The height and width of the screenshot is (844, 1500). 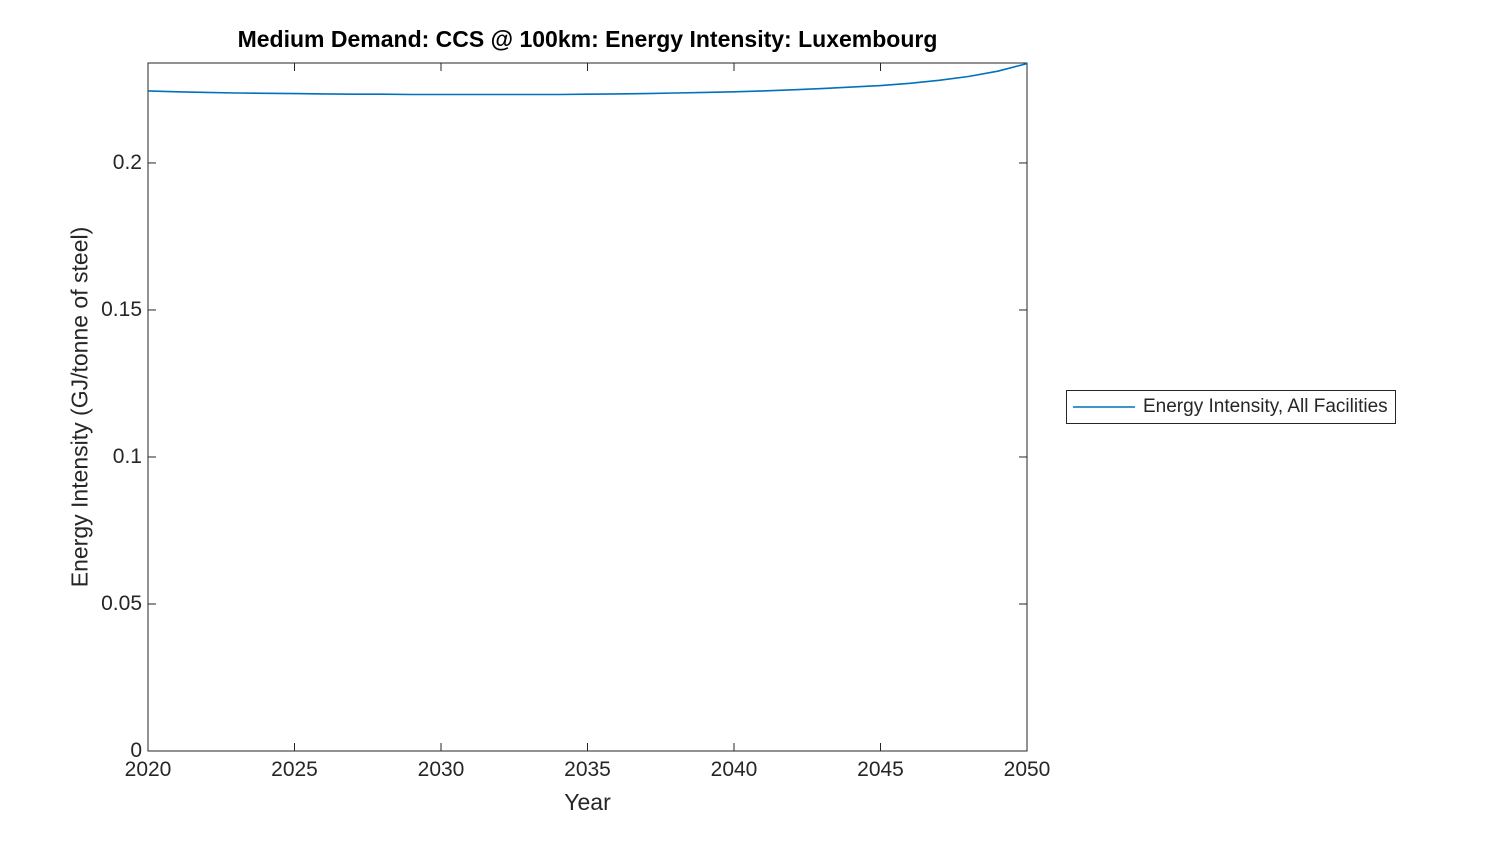 I want to click on x-tick-label: 2035, so click(x=587, y=769).